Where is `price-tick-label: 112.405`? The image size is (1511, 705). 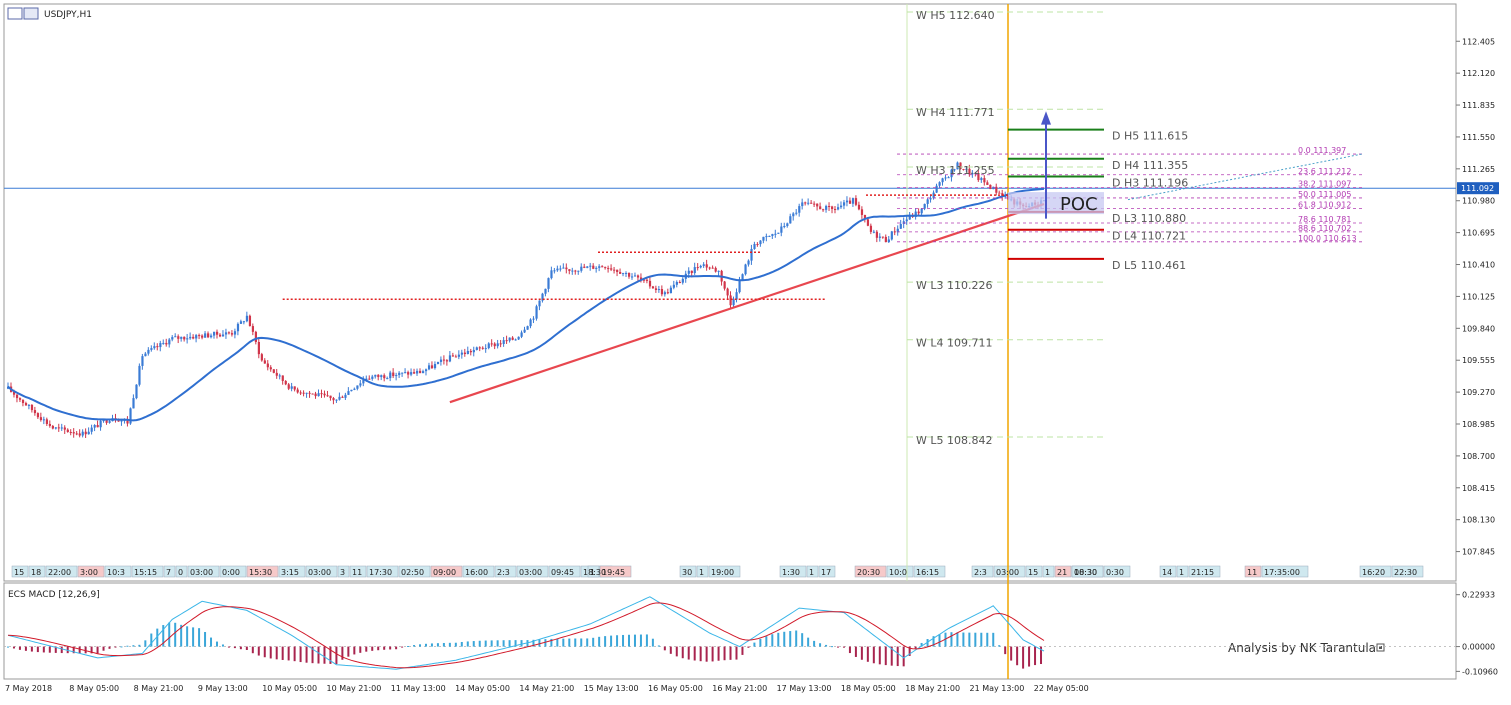 price-tick-label: 112.405 is located at coordinates (1478, 41).